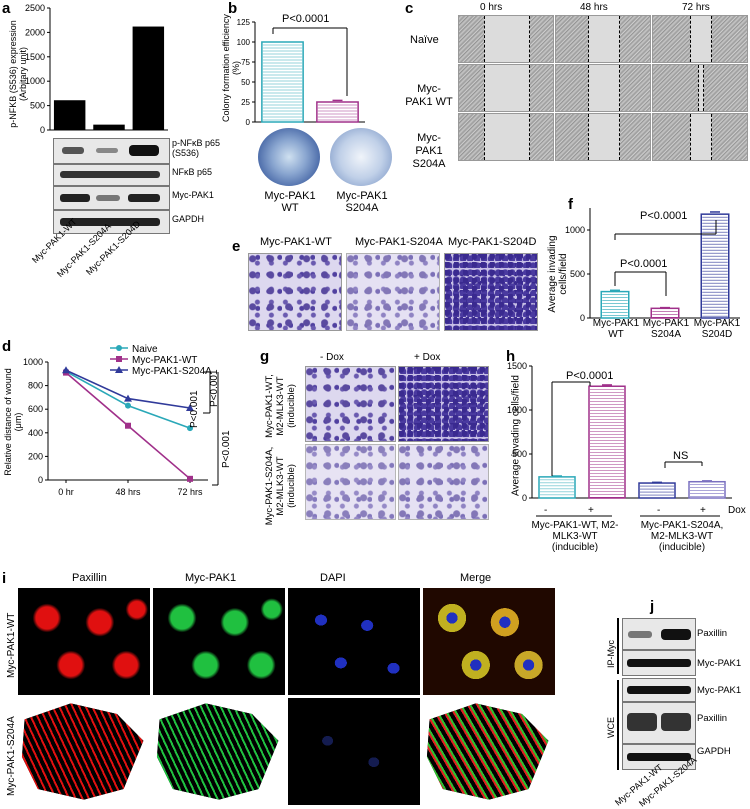 This screenshot has width=750, height=809. What do you see at coordinates (393, 292) in the screenshot?
I see `invasion-image-s204a` at bounding box center [393, 292].